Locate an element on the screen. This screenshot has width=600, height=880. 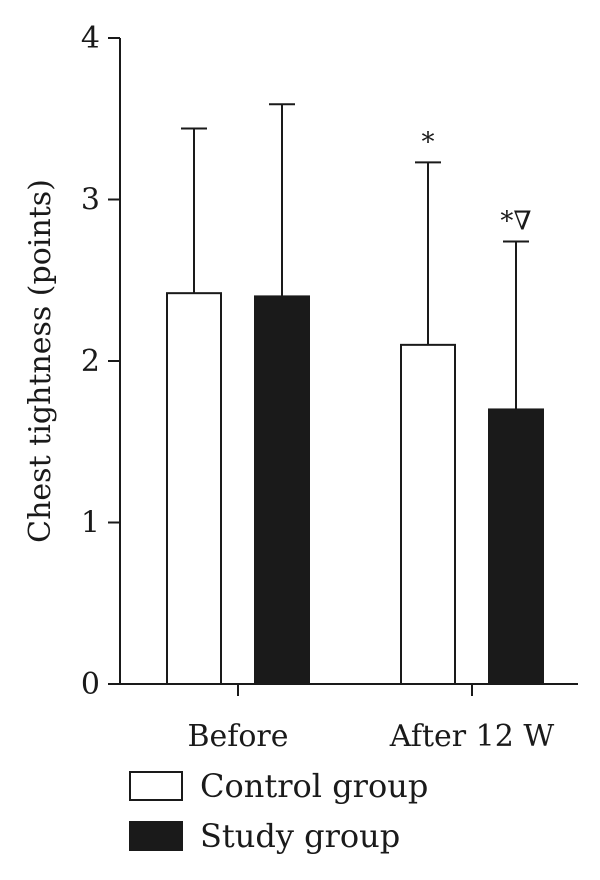
y-tick-label: 1 is located at coordinates (90, 523).